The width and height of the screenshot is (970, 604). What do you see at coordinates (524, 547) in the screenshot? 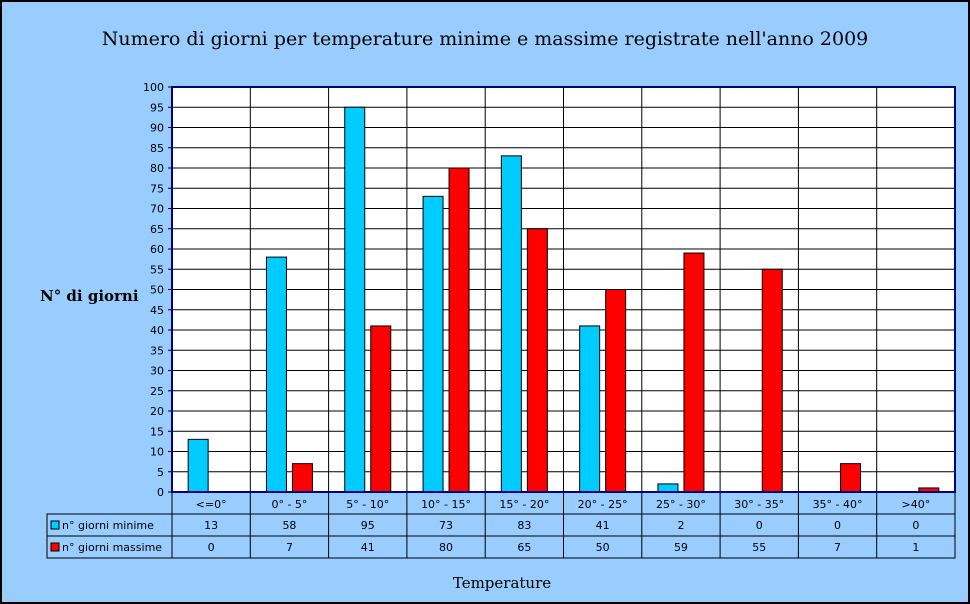
I see `data-table-value: 65` at bounding box center [524, 547].